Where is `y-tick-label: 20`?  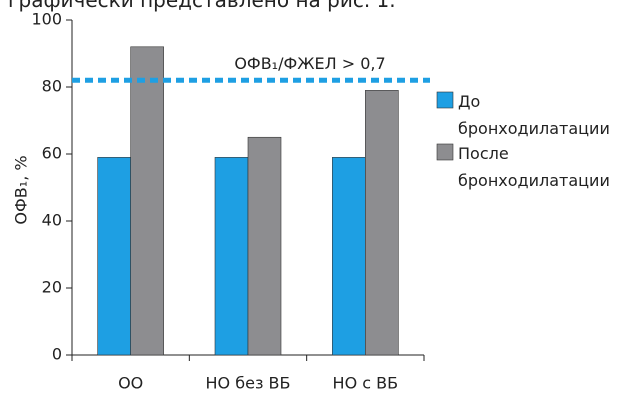 y-tick-label: 20 is located at coordinates (52, 287).